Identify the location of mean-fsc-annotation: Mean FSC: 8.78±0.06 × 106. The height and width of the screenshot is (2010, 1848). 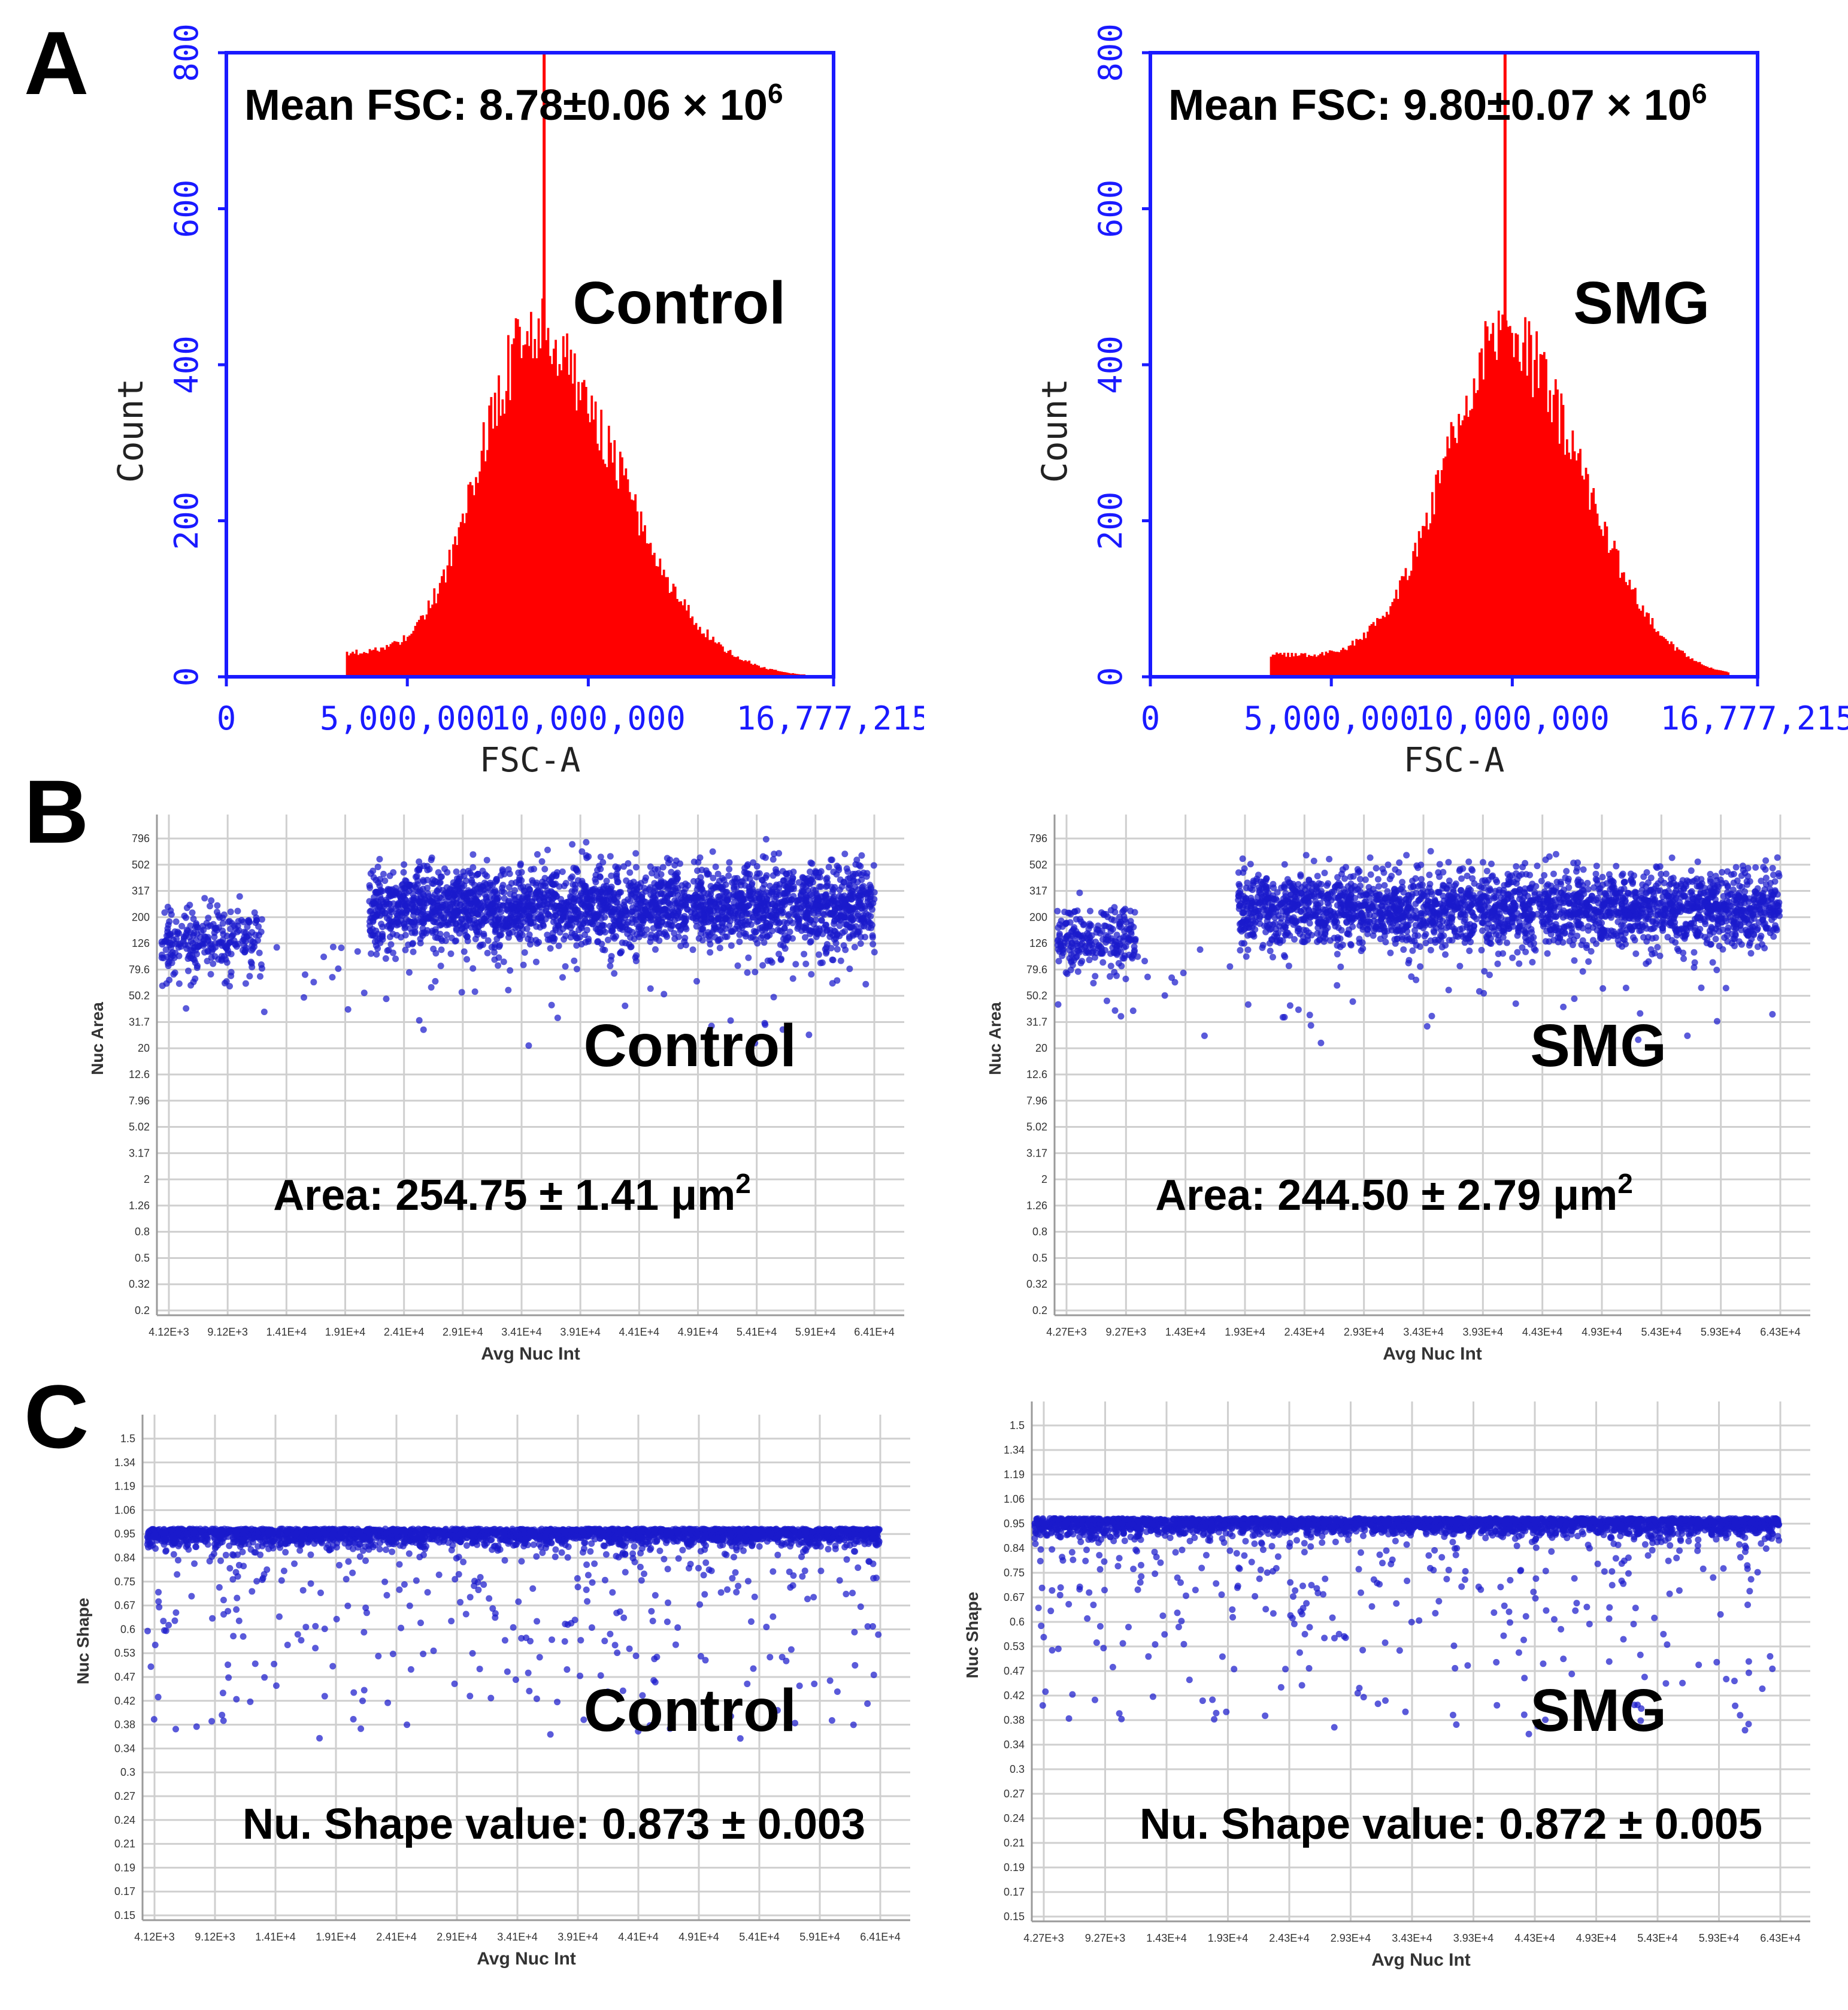
(513, 103).